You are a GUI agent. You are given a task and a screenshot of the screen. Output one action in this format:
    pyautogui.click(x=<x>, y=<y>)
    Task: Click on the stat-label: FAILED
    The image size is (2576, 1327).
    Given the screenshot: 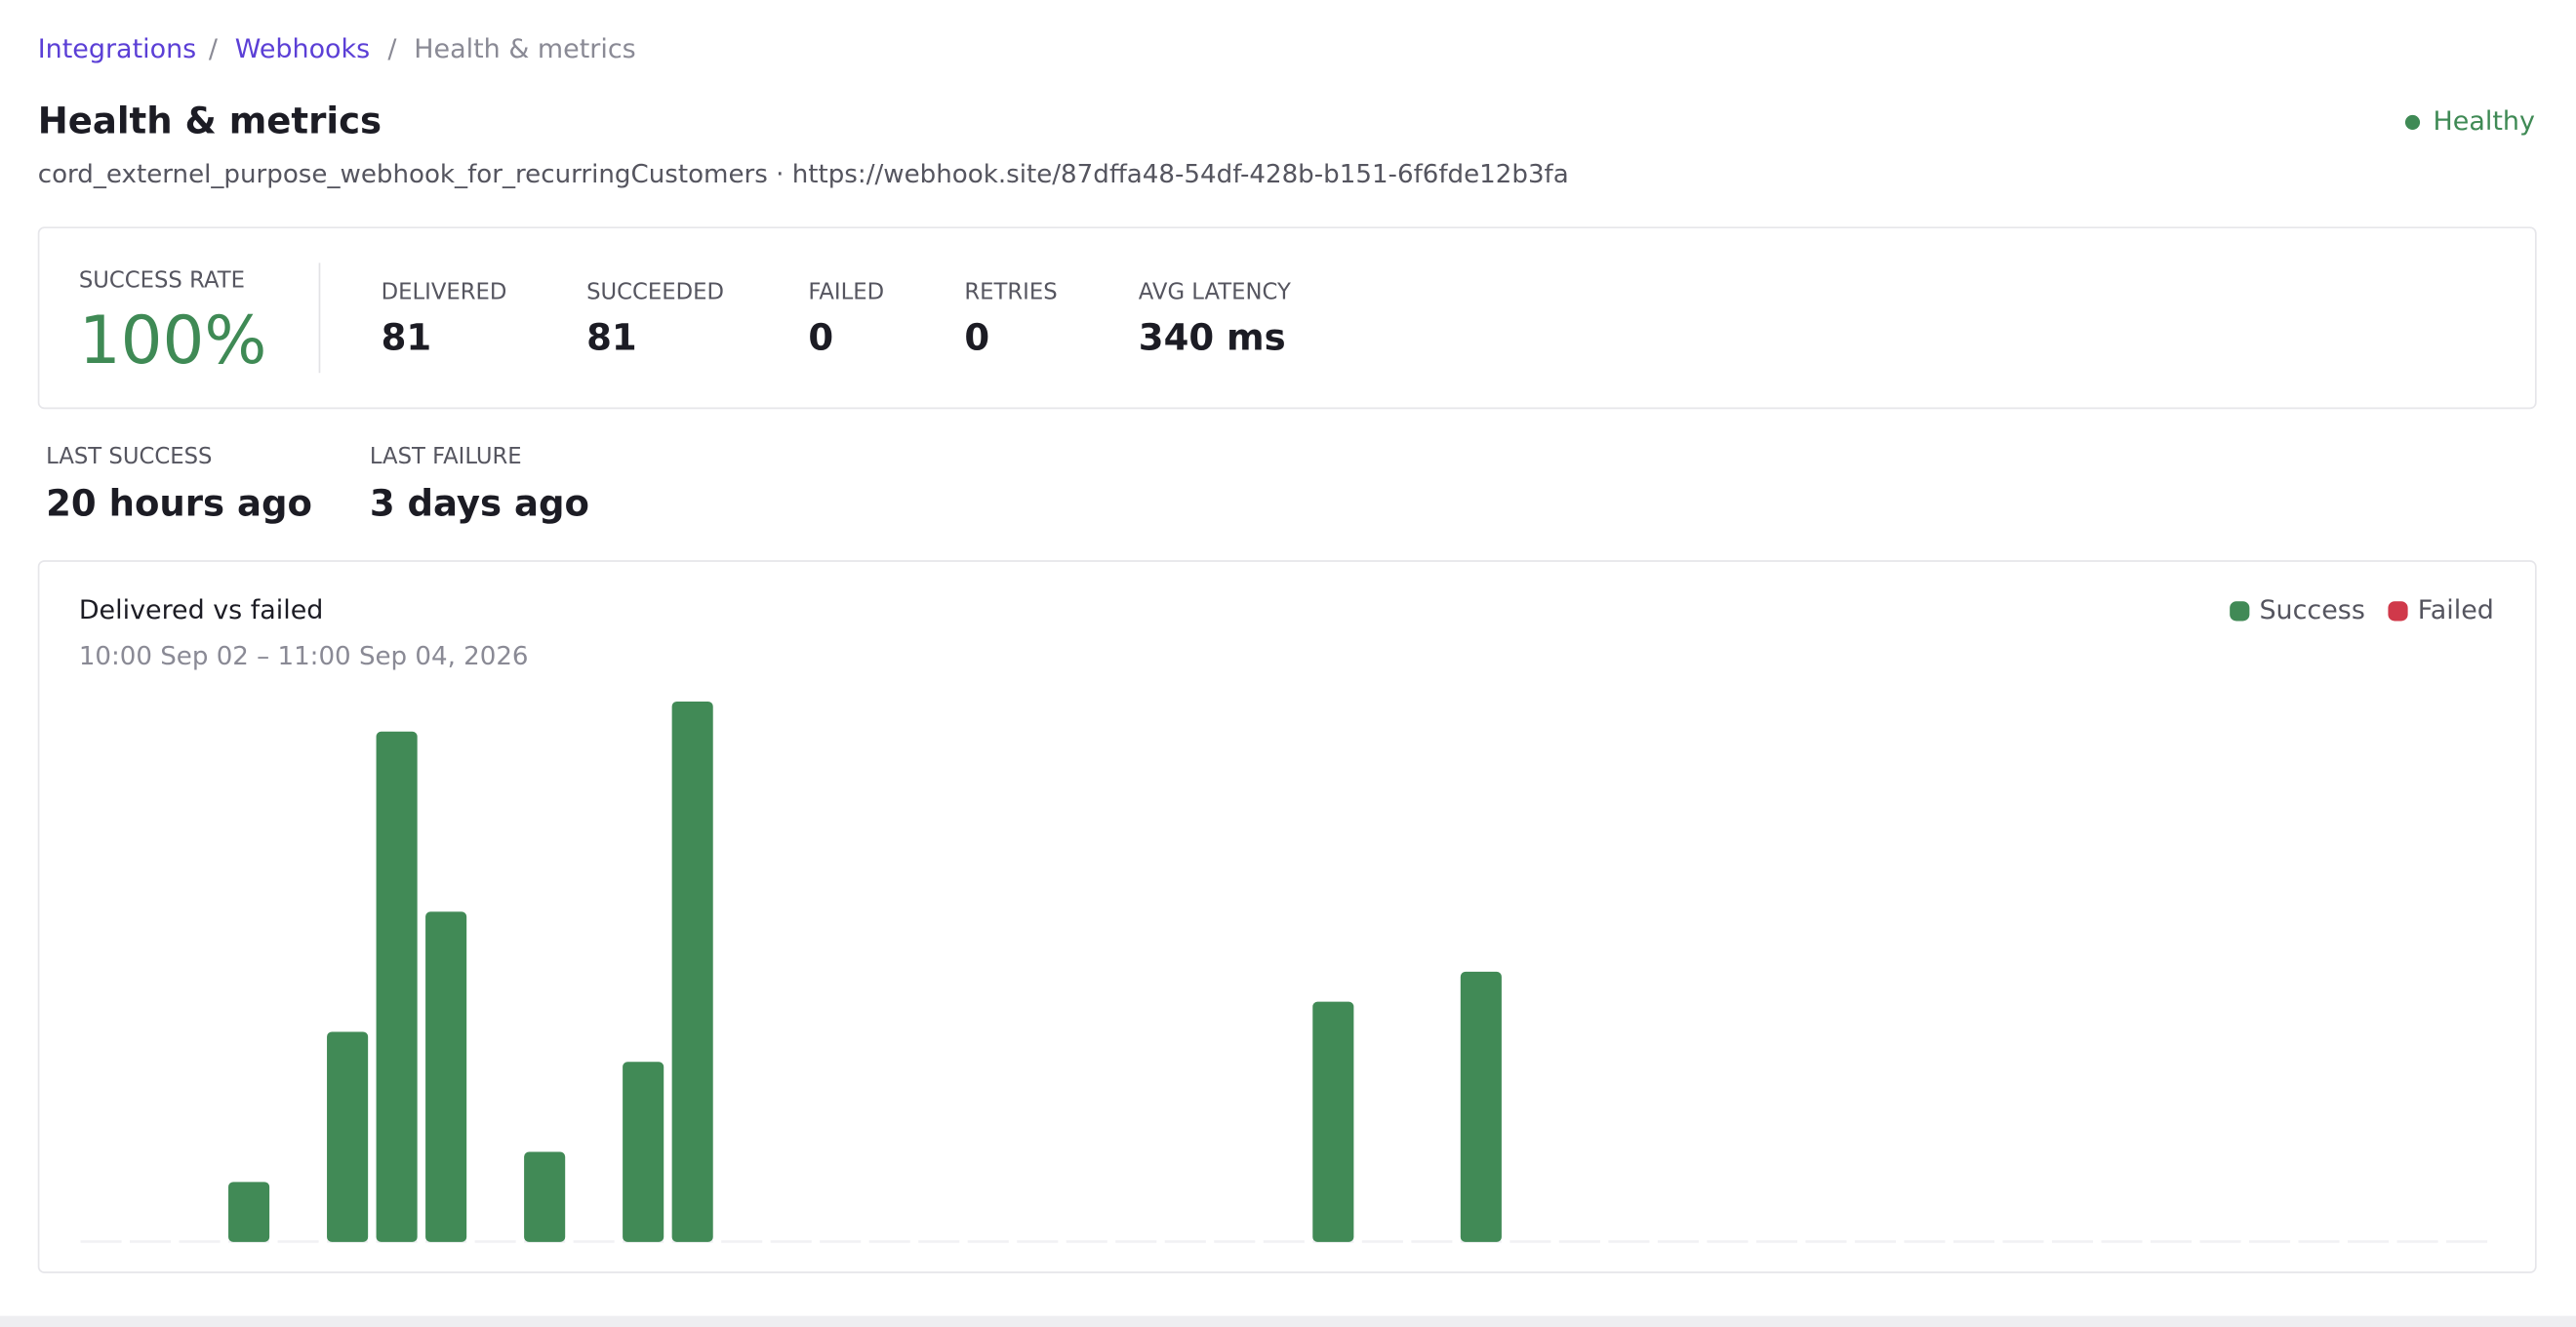 What is the action you would take?
    pyautogui.click(x=846, y=292)
    